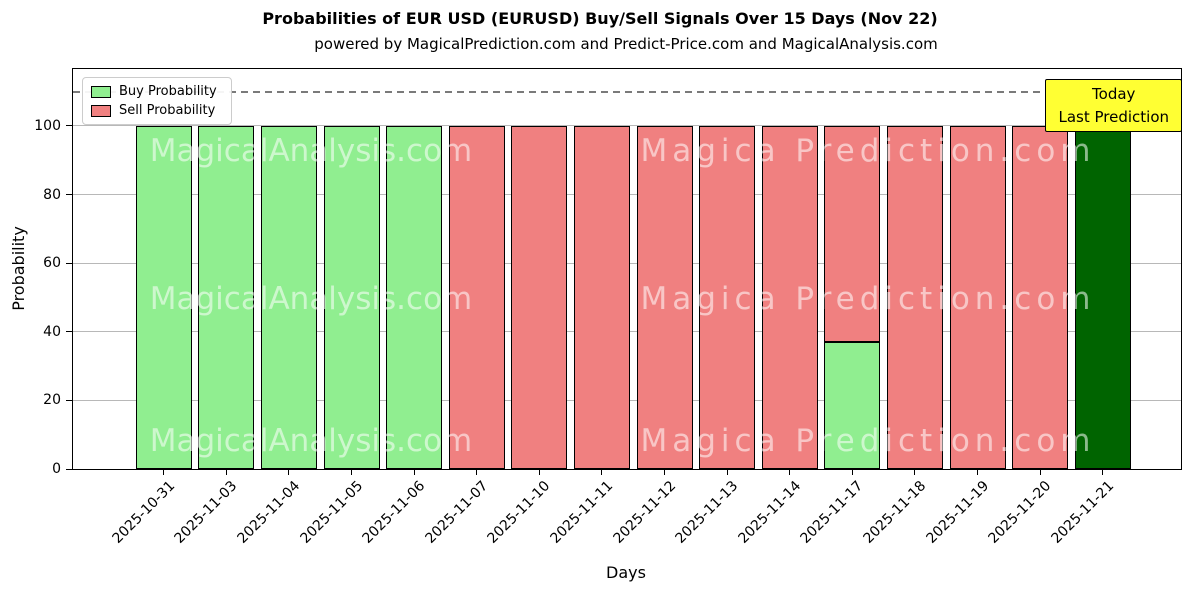 This screenshot has width=1200, height=600. Describe the element at coordinates (52, 400) in the screenshot. I see `y-tick-label: 20` at that location.